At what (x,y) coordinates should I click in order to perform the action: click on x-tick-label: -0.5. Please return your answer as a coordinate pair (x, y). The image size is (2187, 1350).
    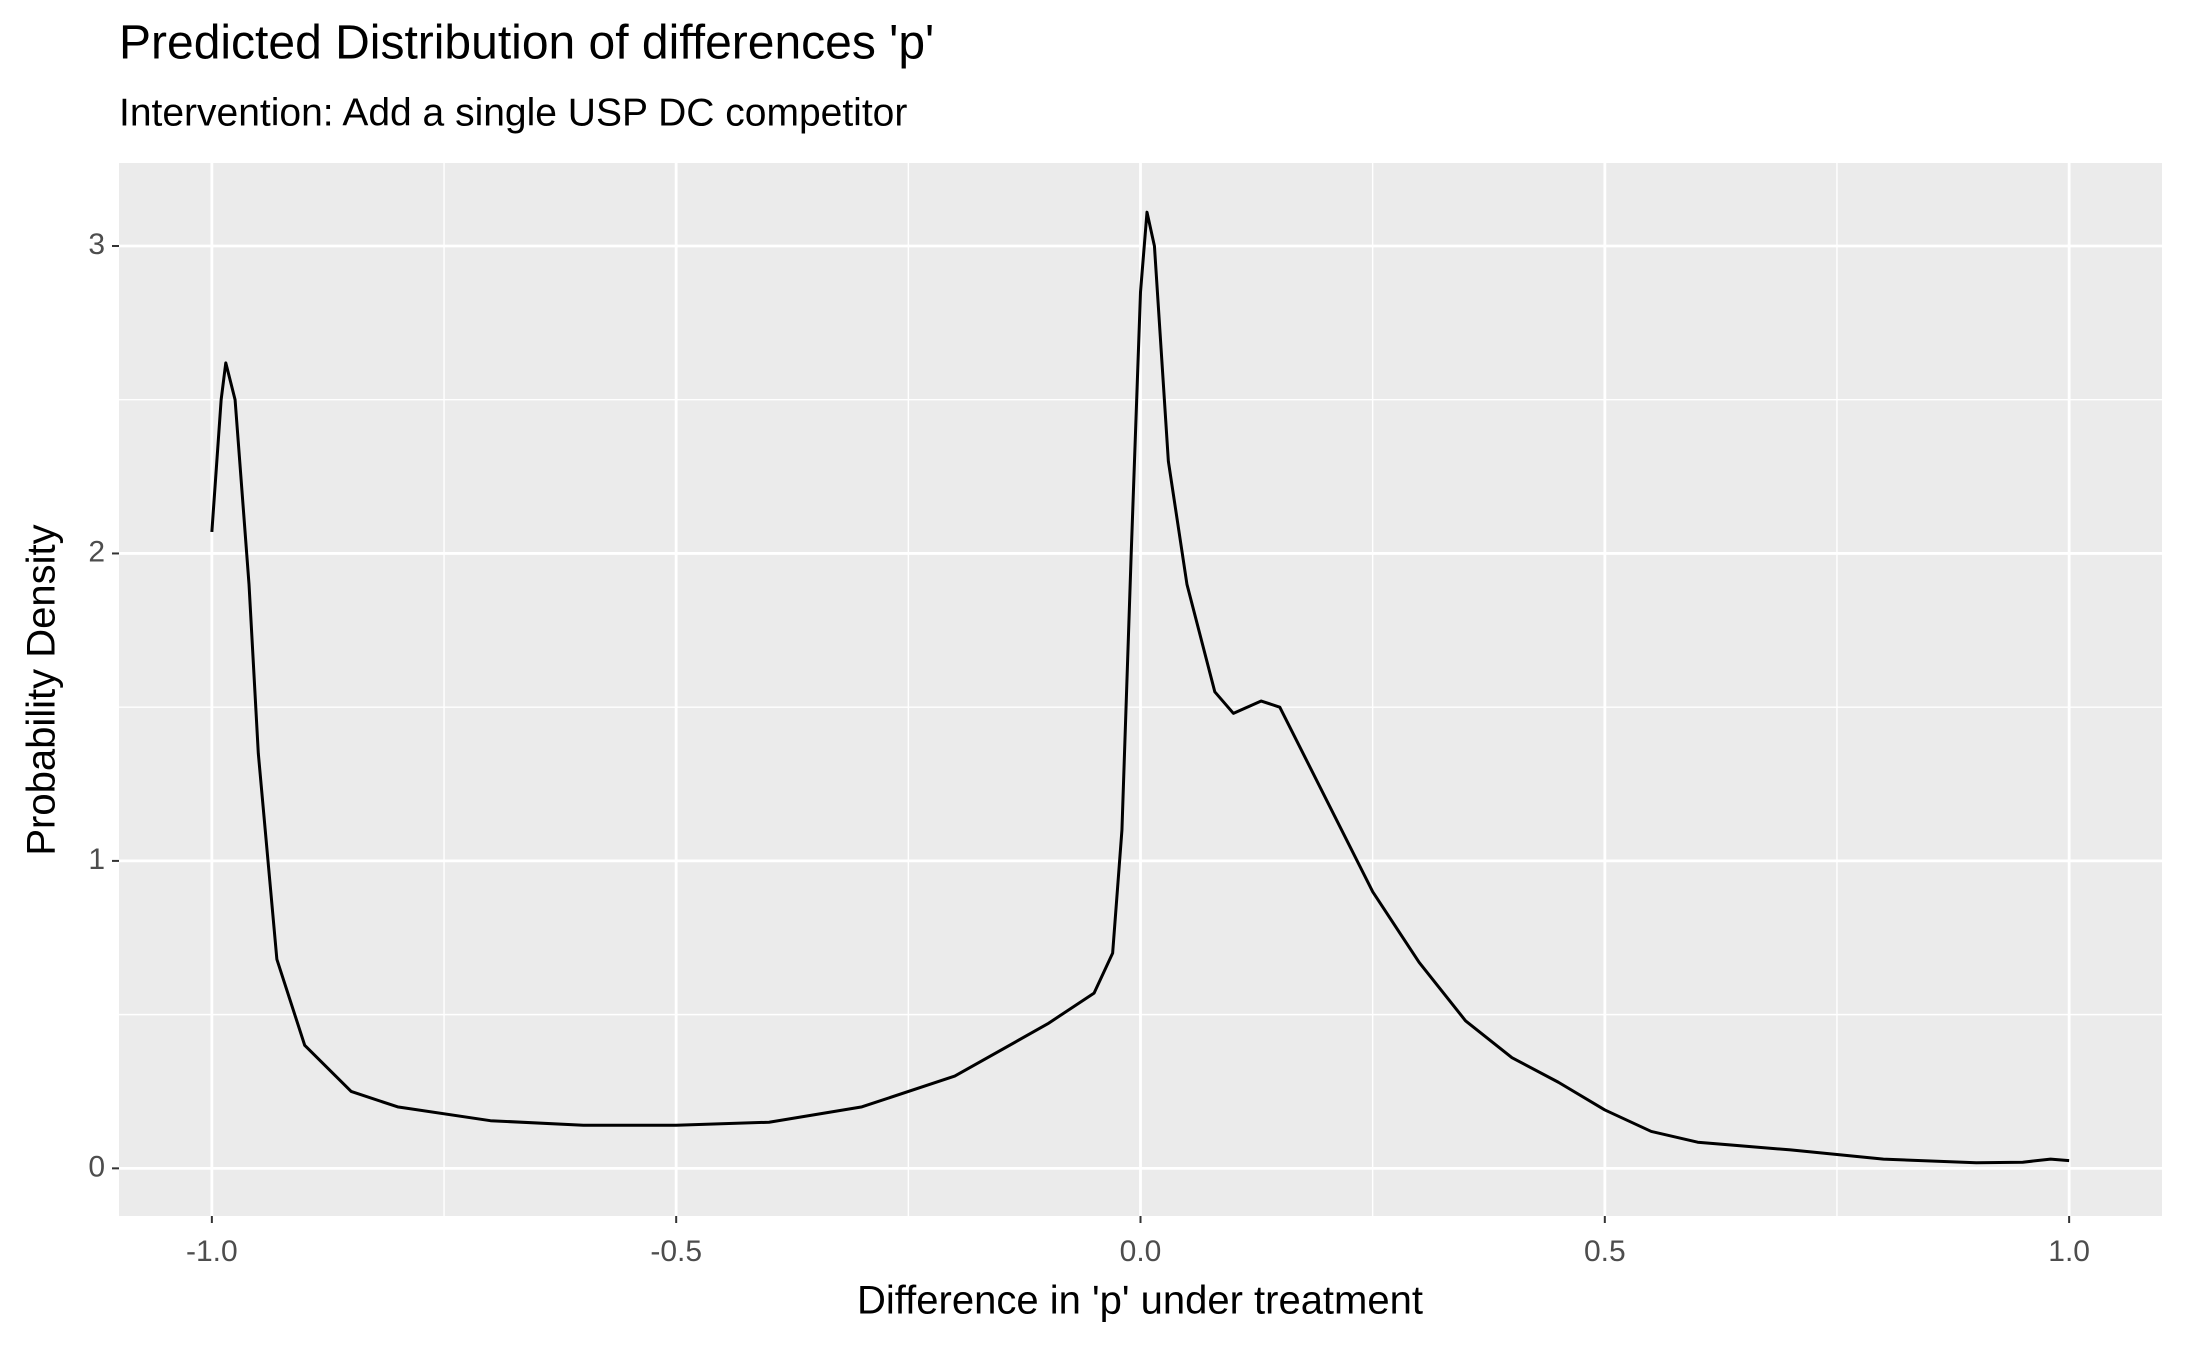
    Looking at the image, I should click on (676, 1251).